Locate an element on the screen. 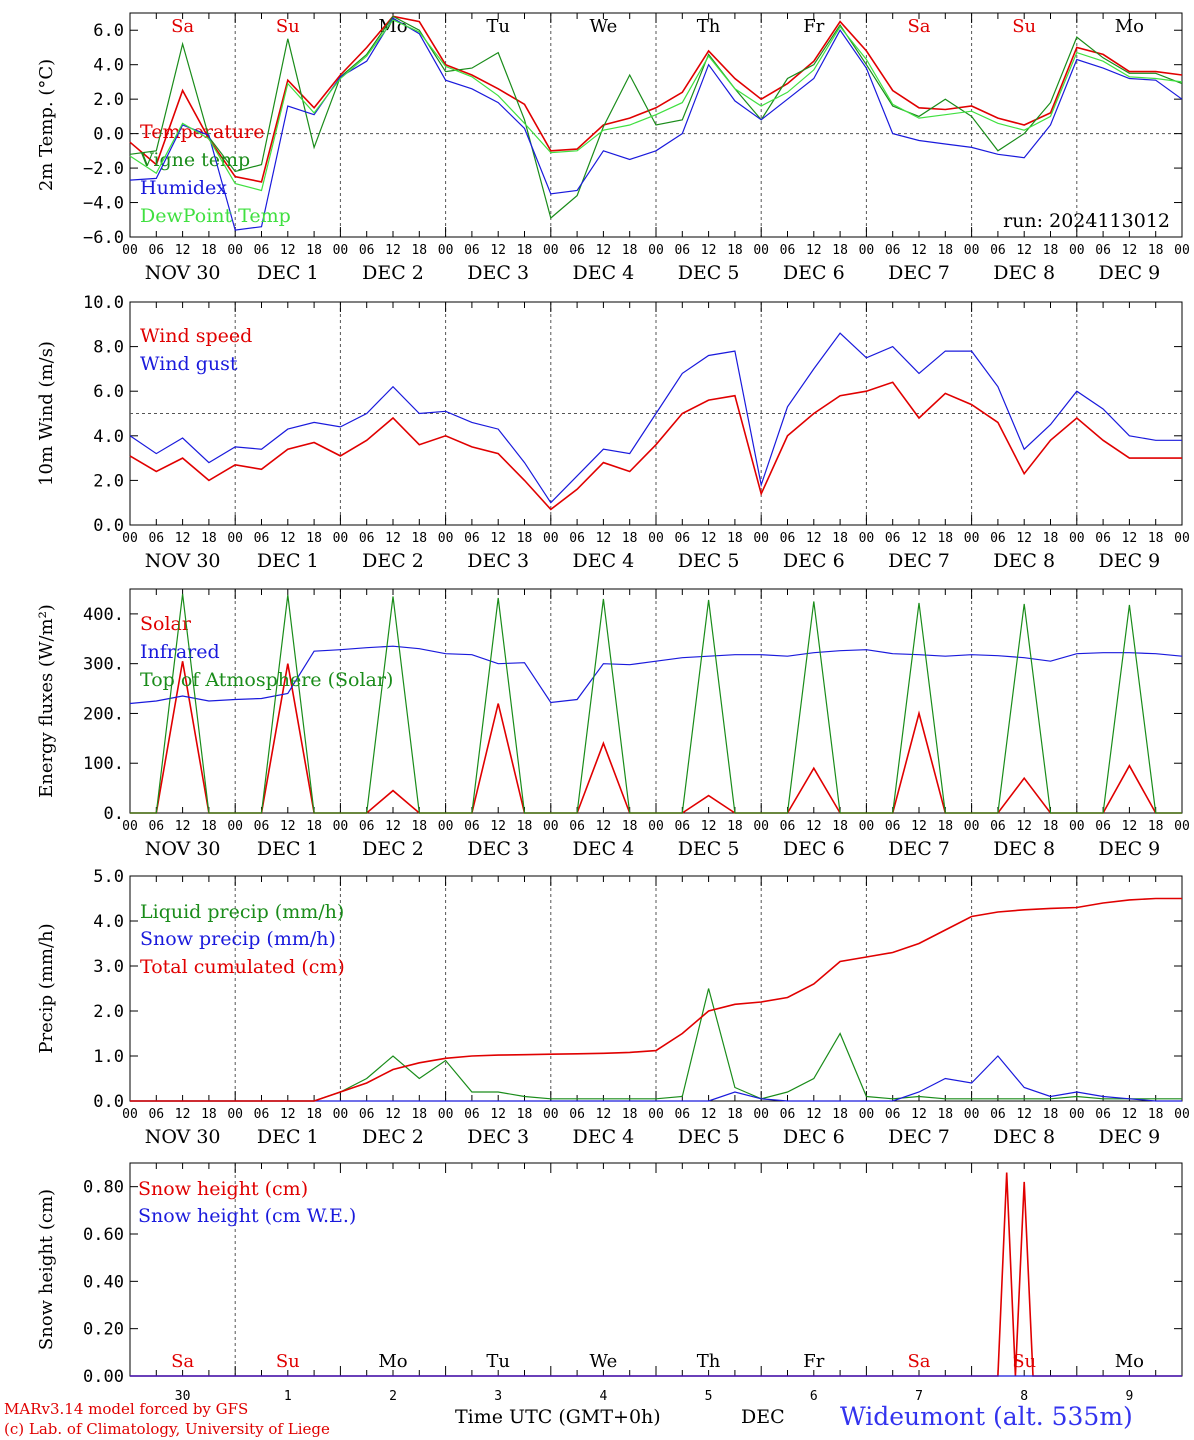  series-line-infrared is located at coordinates (656, 675).